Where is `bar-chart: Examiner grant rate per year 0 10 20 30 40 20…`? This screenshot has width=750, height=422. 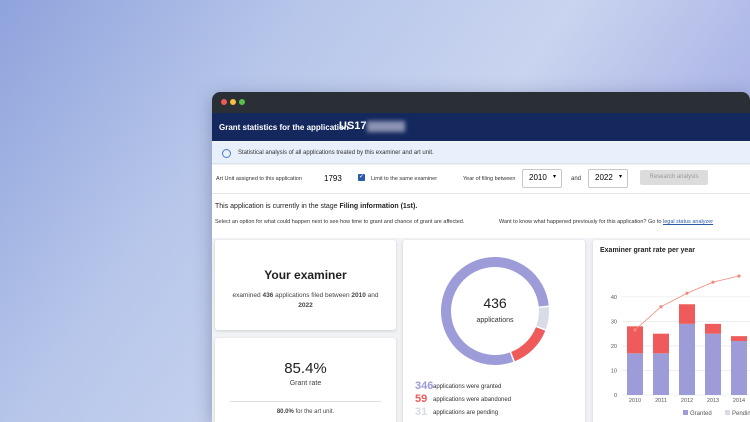
bar-chart: Examiner grant rate per year 0 10 20 30 40 20… is located at coordinates (671, 331).